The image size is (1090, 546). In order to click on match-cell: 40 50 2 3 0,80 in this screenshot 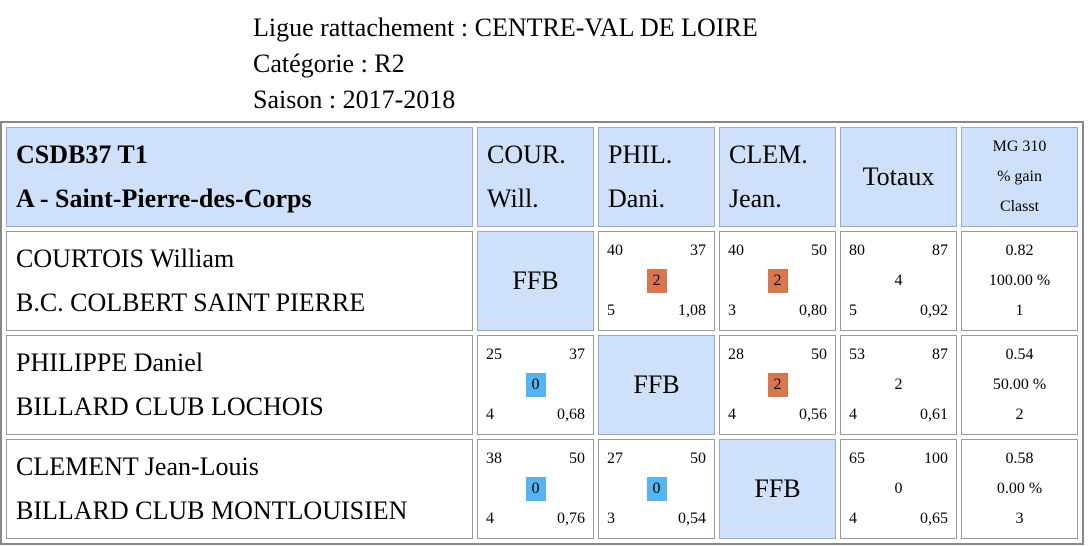, I will do `click(777, 281)`.